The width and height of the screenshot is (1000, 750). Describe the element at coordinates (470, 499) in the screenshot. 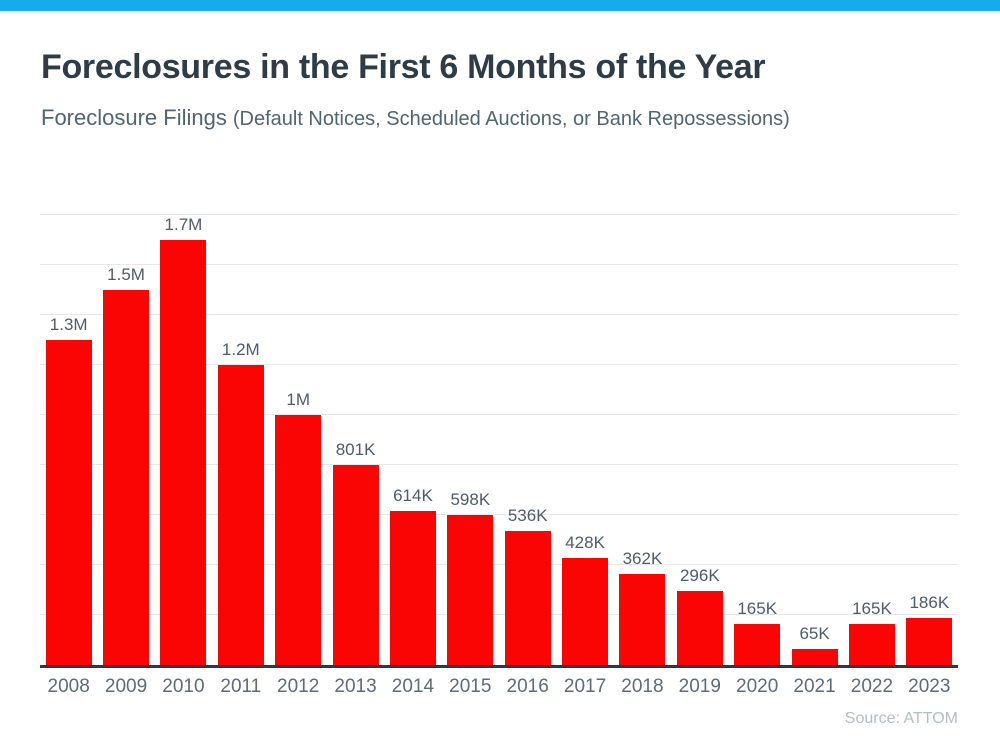

I see `bar-value-label: 598K` at that location.